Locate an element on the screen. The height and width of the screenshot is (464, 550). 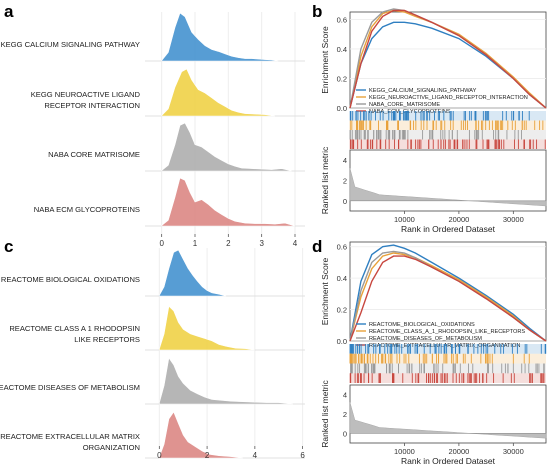
ridge-label-1: KEGG CALCIUM SIGNALING PATHWAY is located at coordinates (70, 44).